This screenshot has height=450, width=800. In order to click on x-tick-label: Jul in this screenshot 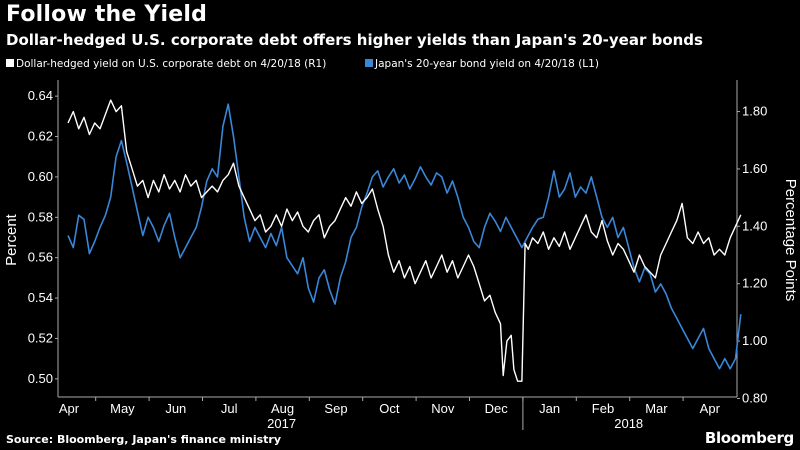, I will do `click(229, 408)`.